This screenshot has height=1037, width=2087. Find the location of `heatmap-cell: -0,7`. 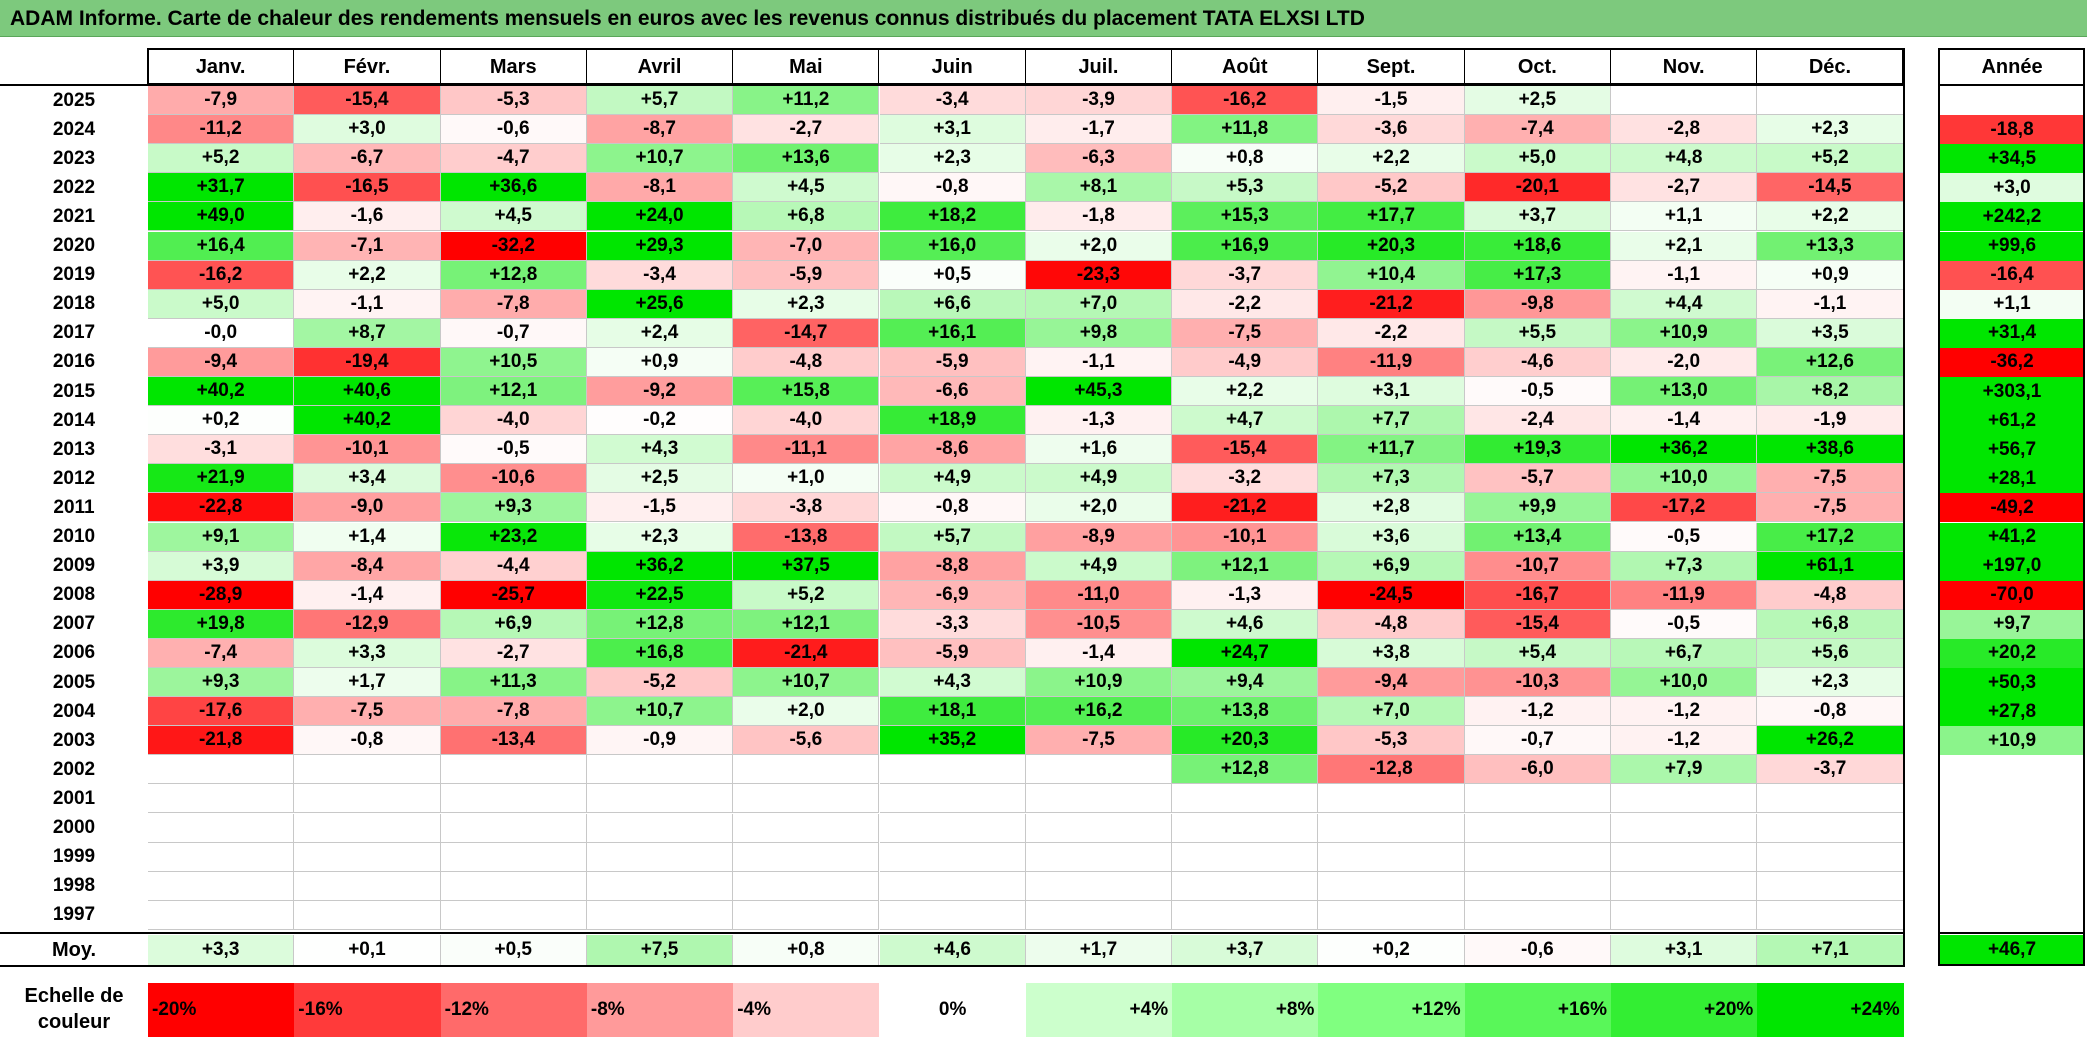

heatmap-cell: -0,7 is located at coordinates (513, 333).